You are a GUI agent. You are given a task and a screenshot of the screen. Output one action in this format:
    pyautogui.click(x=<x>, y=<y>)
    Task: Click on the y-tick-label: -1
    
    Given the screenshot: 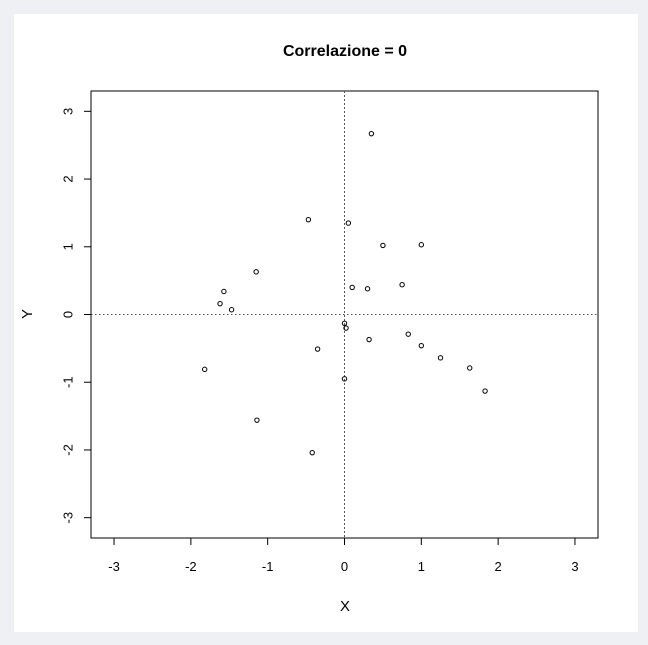 What is the action you would take?
    pyautogui.click(x=68, y=382)
    